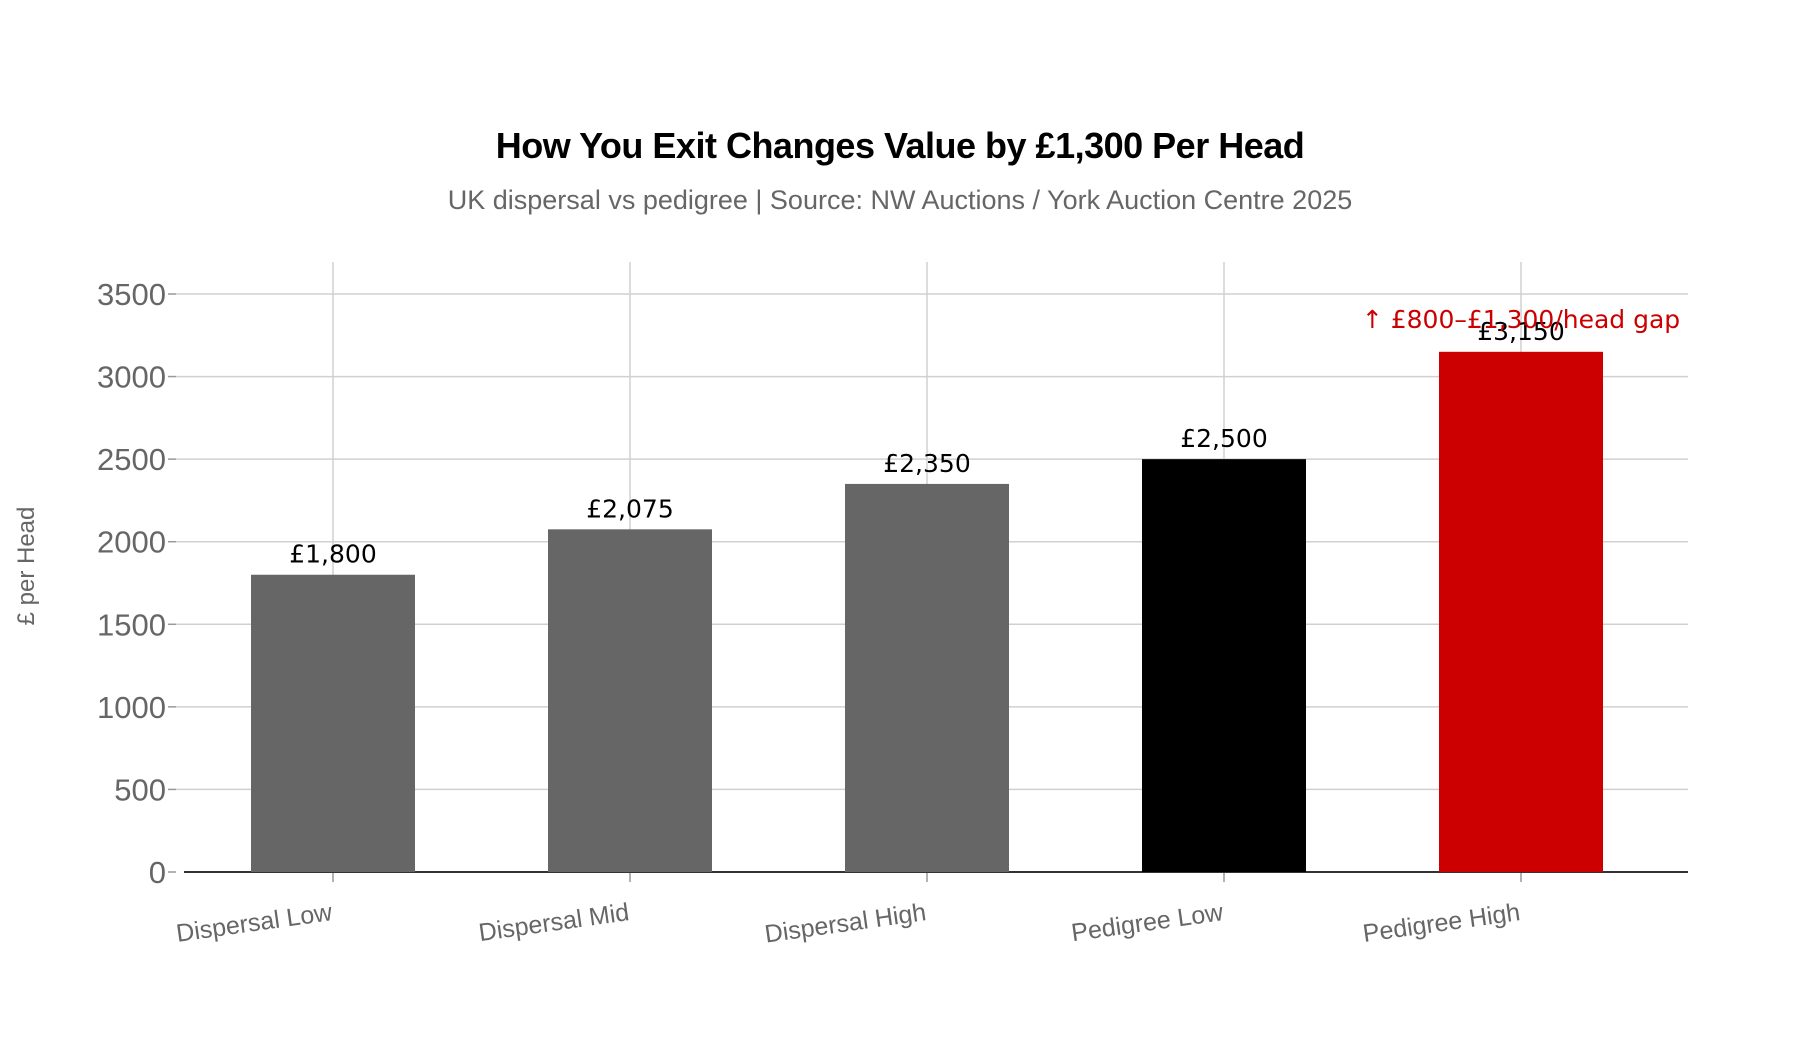  What do you see at coordinates (630, 700) in the screenshot?
I see `bar-dispersal-mid` at bounding box center [630, 700].